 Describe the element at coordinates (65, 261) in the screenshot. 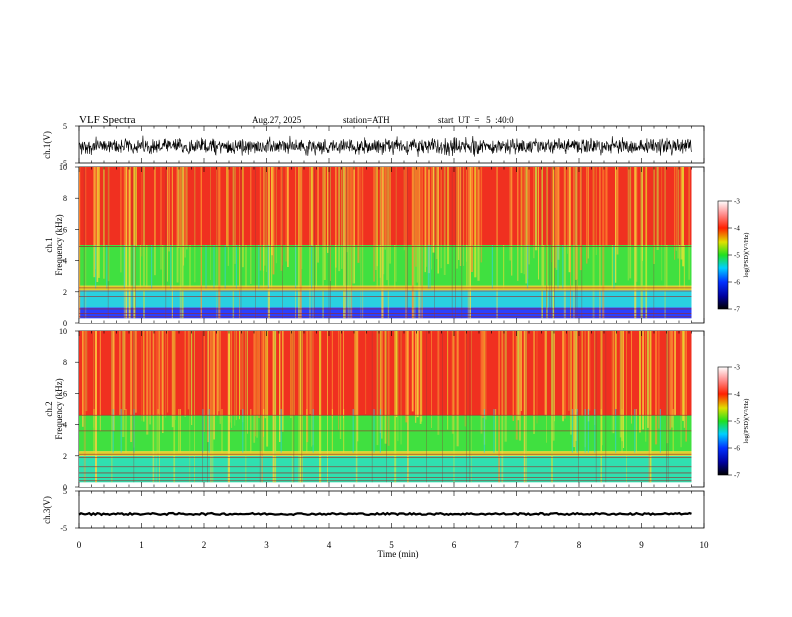

I see `y-tick-label: 4` at that location.